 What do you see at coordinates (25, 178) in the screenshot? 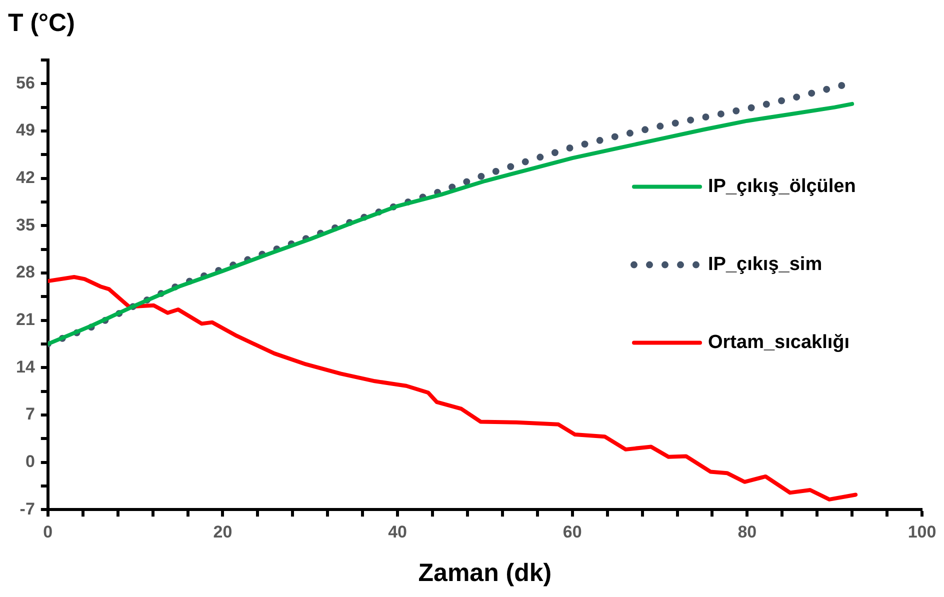
I see `y-tick-label: 42` at bounding box center [25, 178].